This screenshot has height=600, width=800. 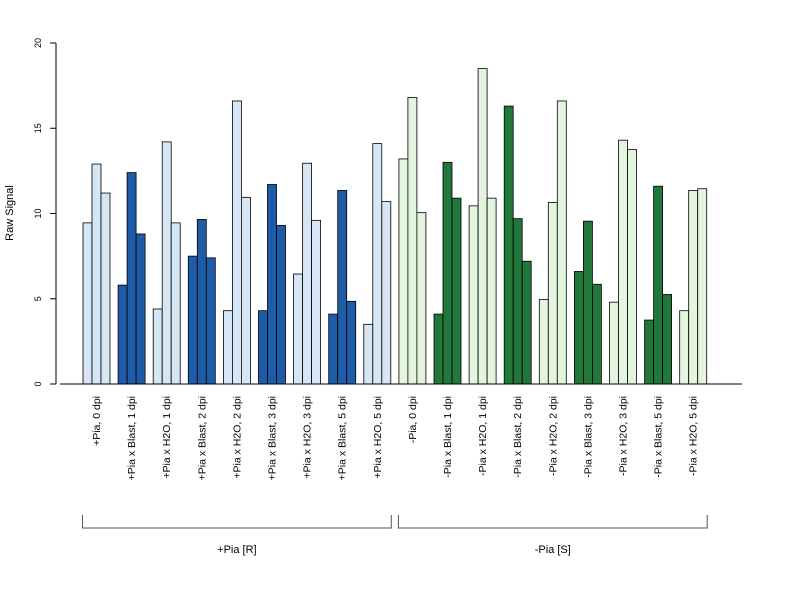 What do you see at coordinates (237, 437) in the screenshot?
I see `x-tick-label: +Pia x H2O, 2 dpi` at bounding box center [237, 437].